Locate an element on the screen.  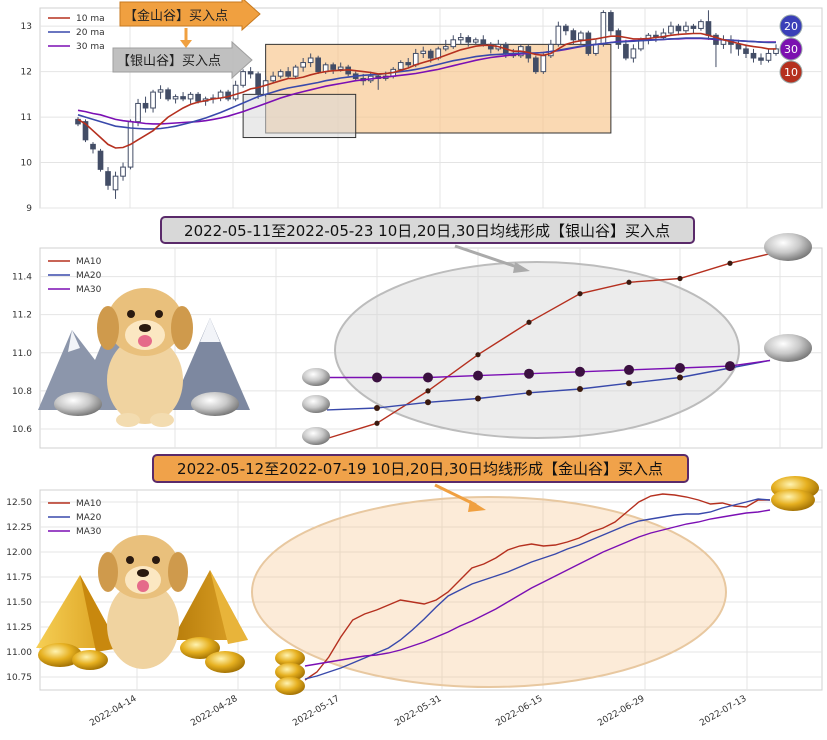
silver-arrow-shape is located at coordinates (182, 60).